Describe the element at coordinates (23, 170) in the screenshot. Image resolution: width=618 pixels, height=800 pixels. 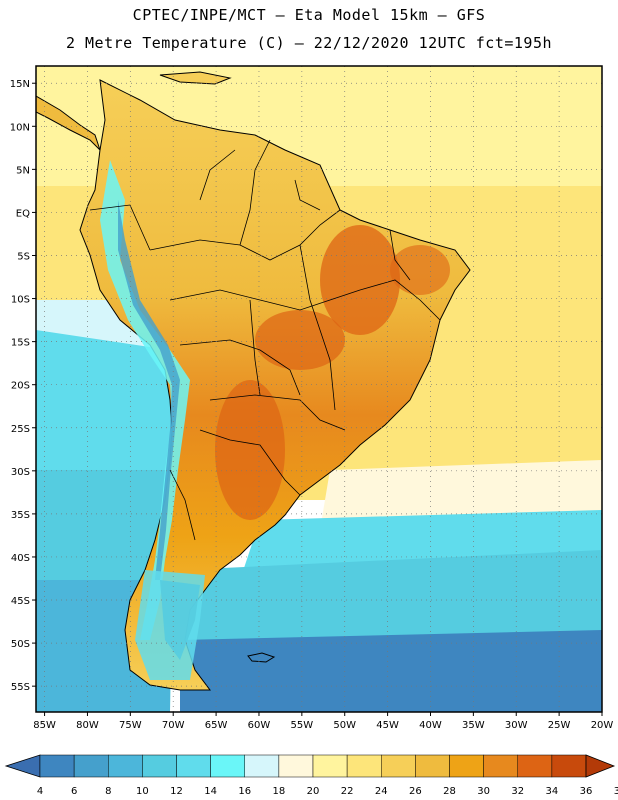
I see `lat-label: 5N` at that location.